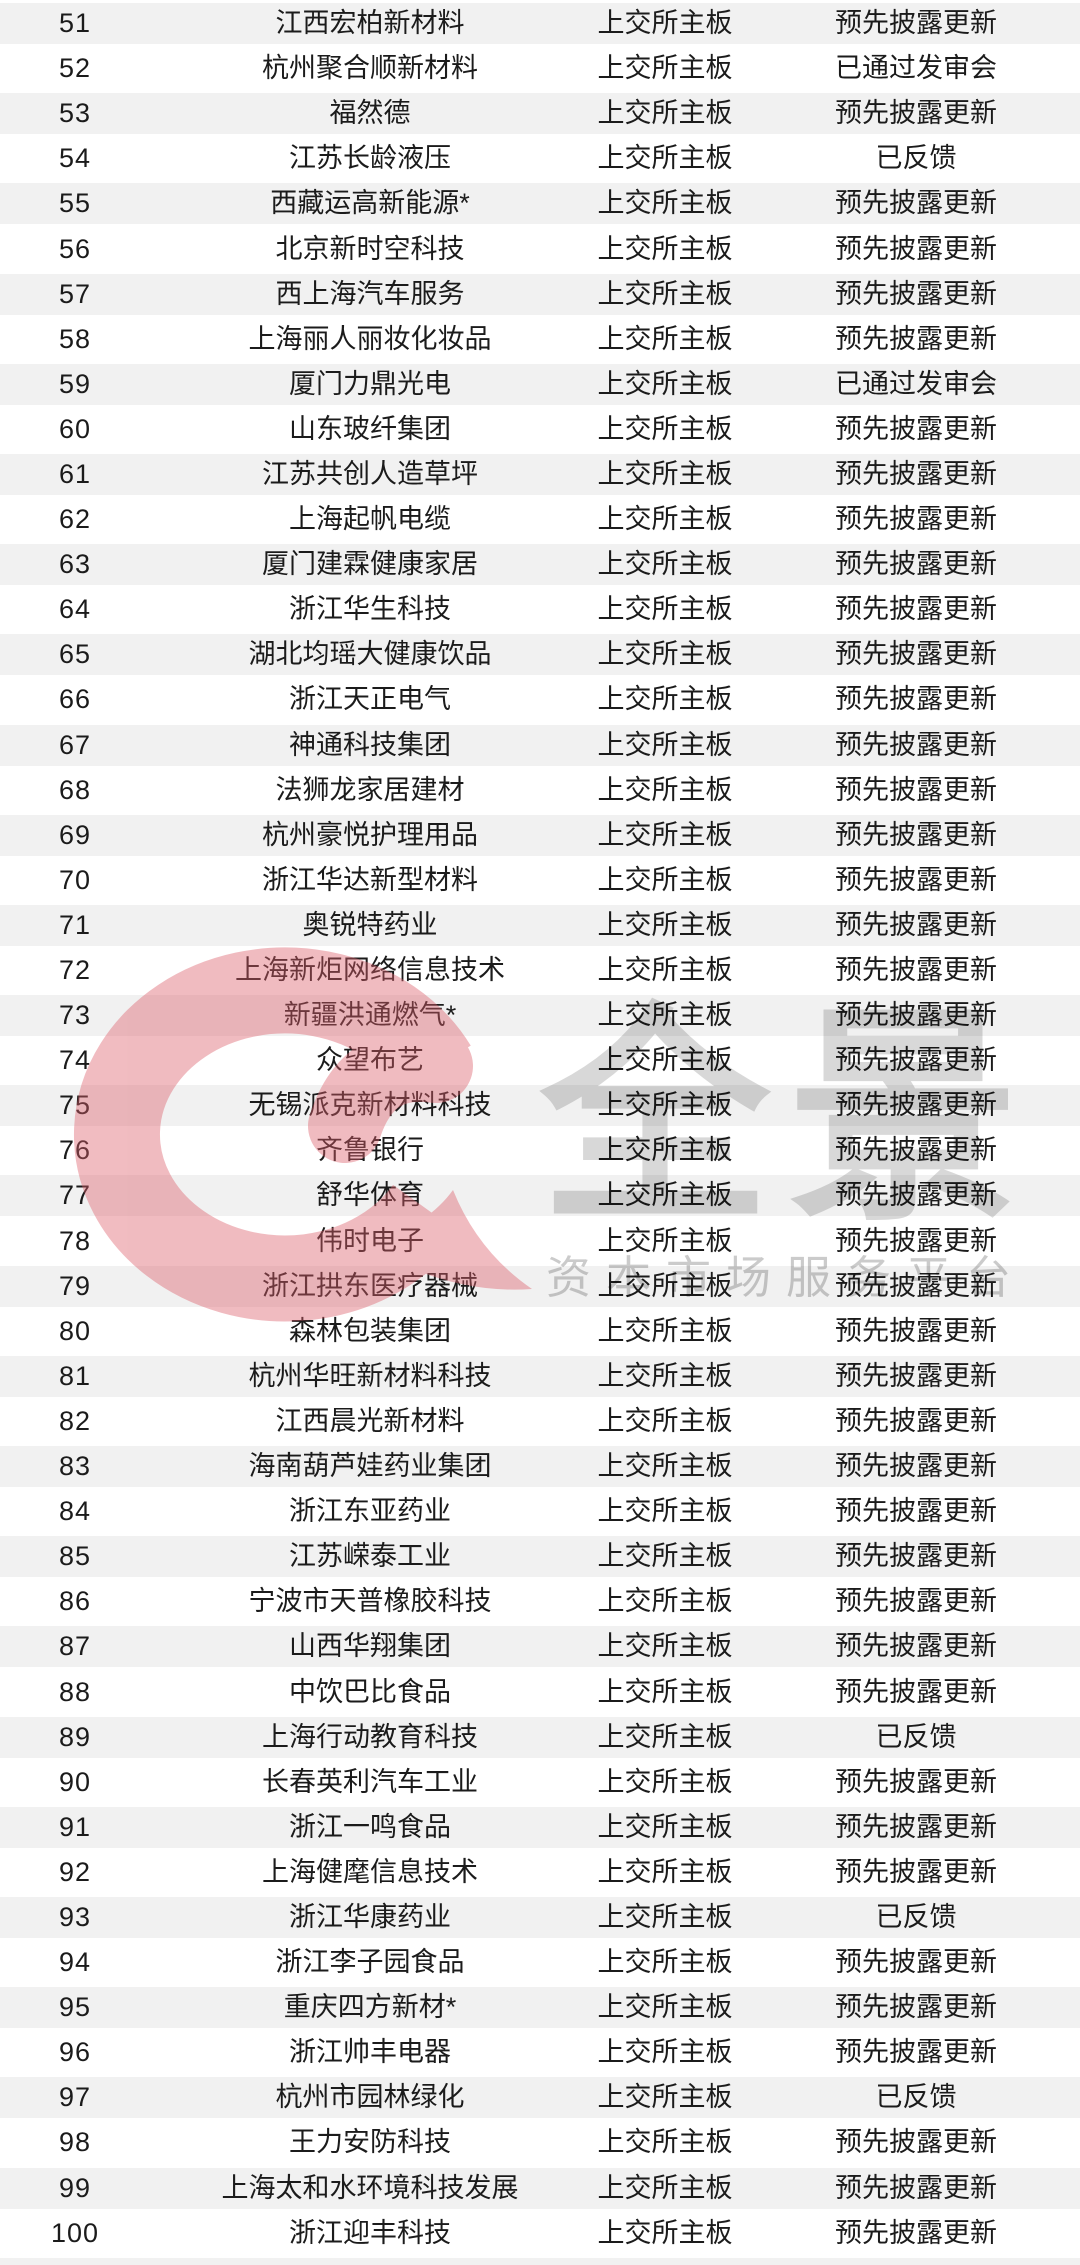 The image size is (1080, 2265). What do you see at coordinates (540, 1784) in the screenshot?
I see `table-row: 90 长春英利汽车工业 上交所主板 预先披露更新` at bounding box center [540, 1784].